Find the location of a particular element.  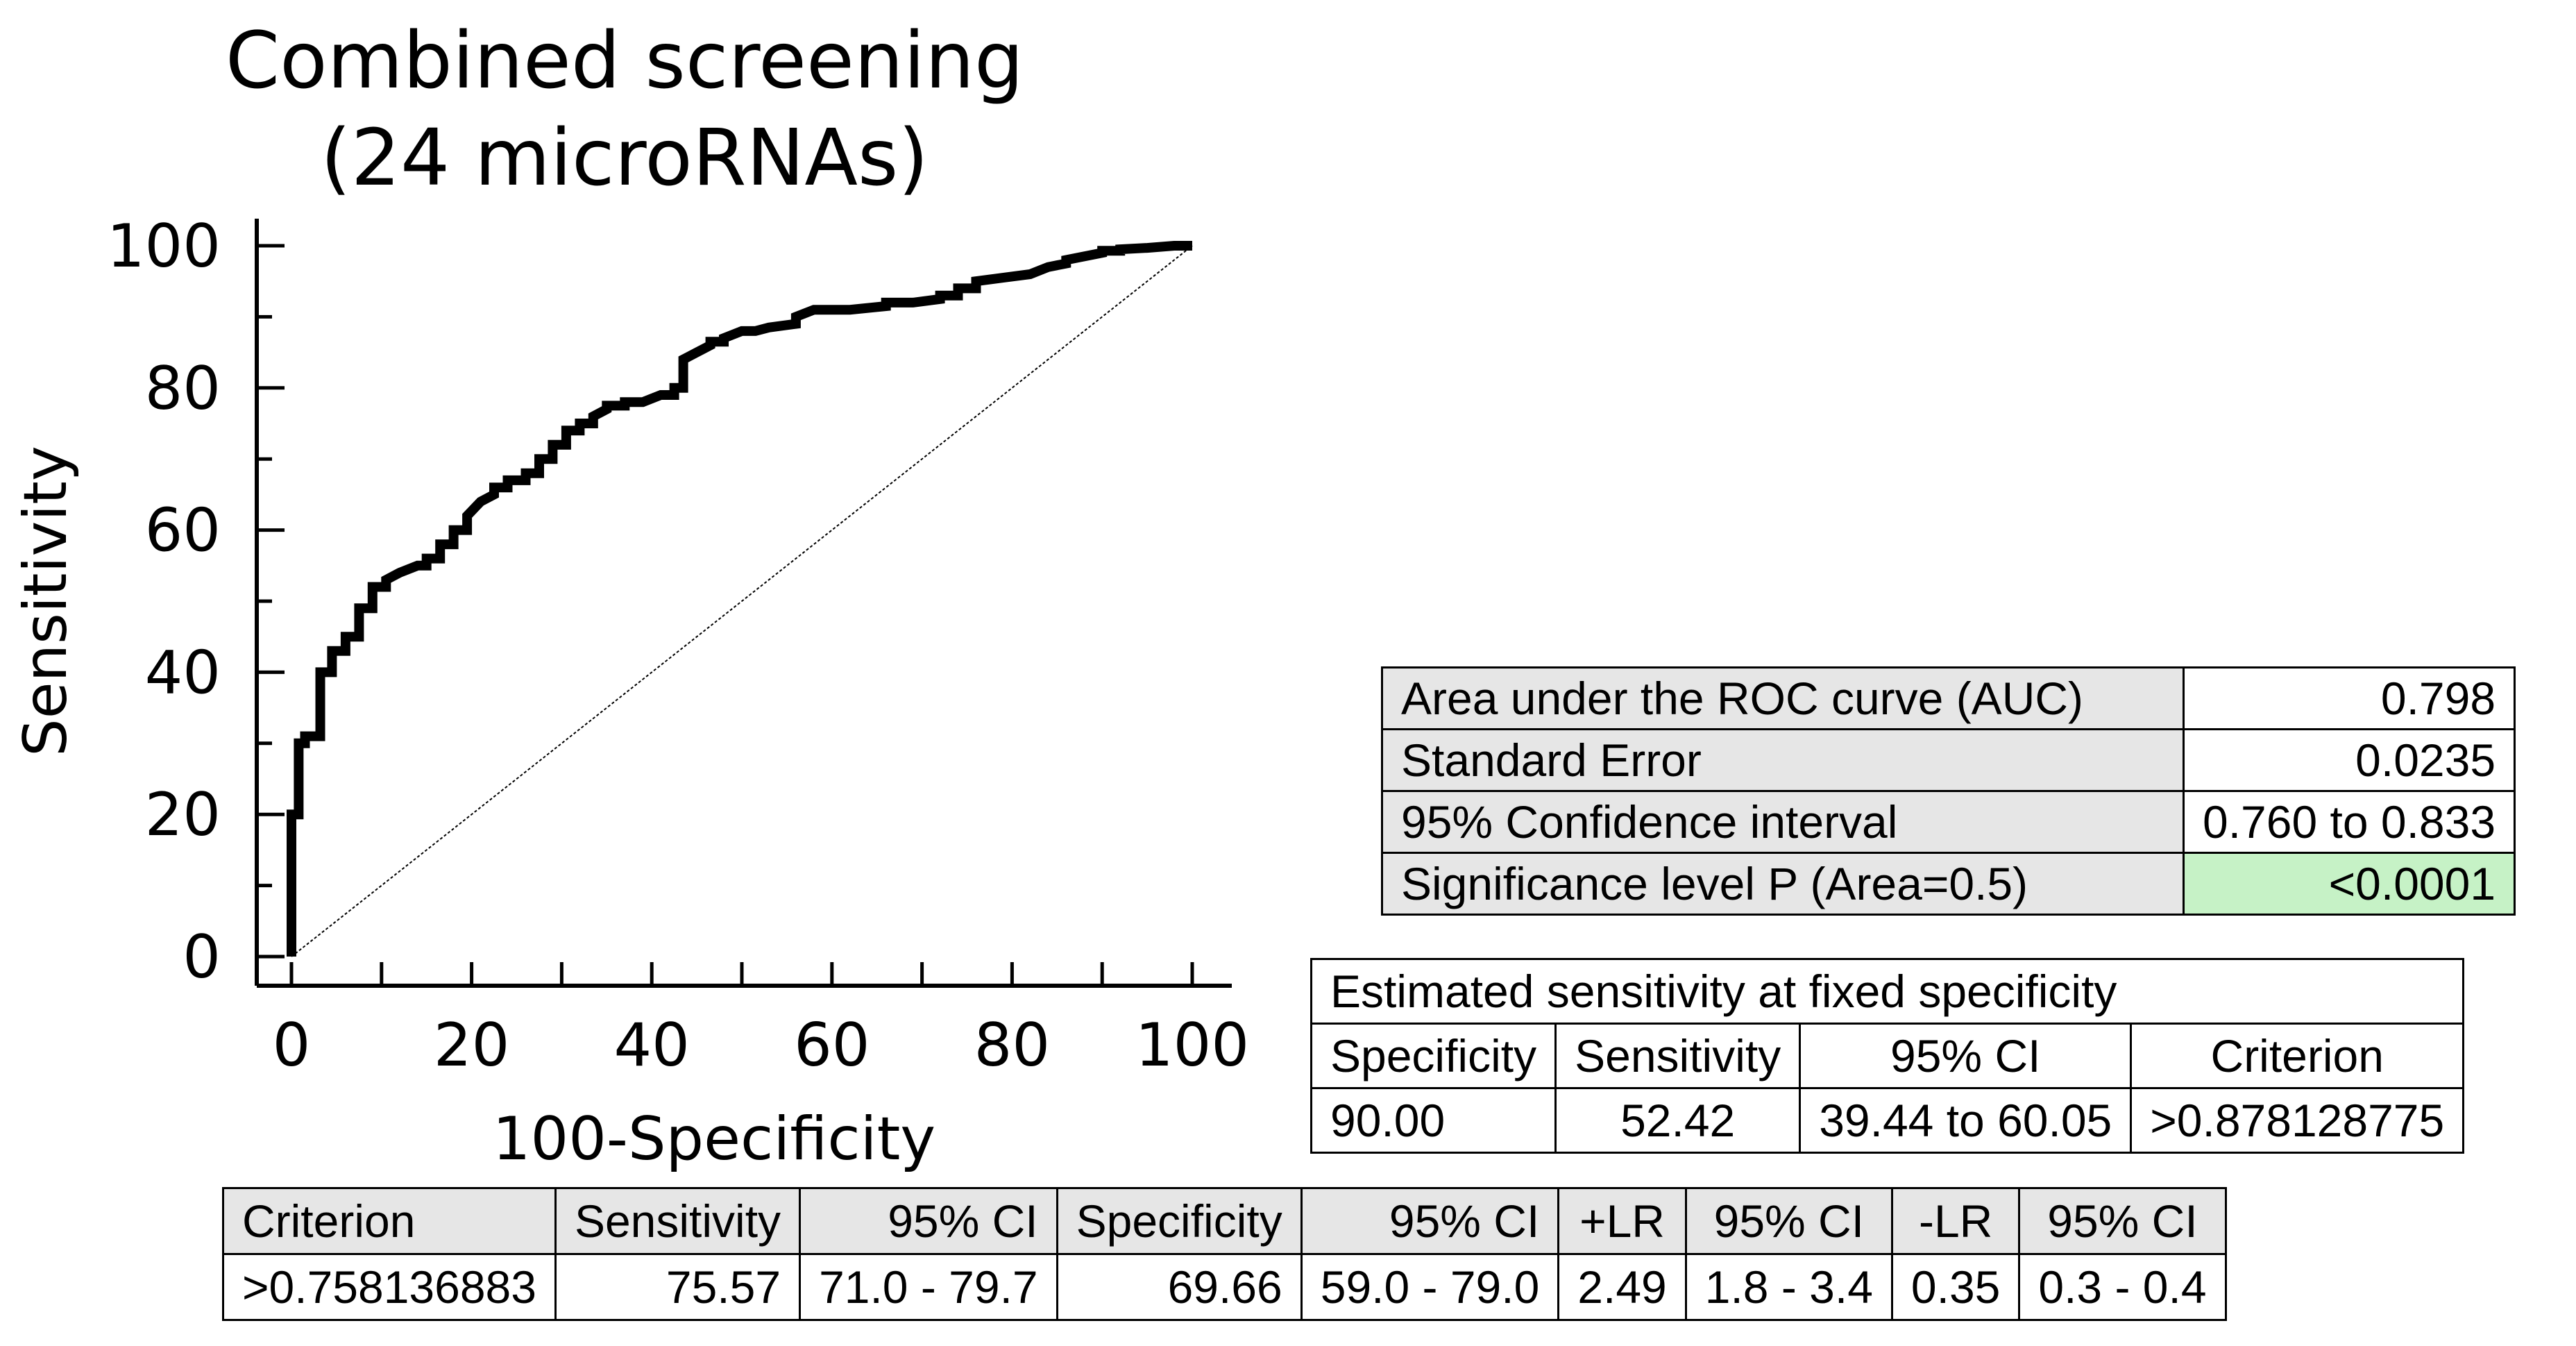

chart-title: Combined screening (24 microRNAs) is located at coordinates (625, 110).